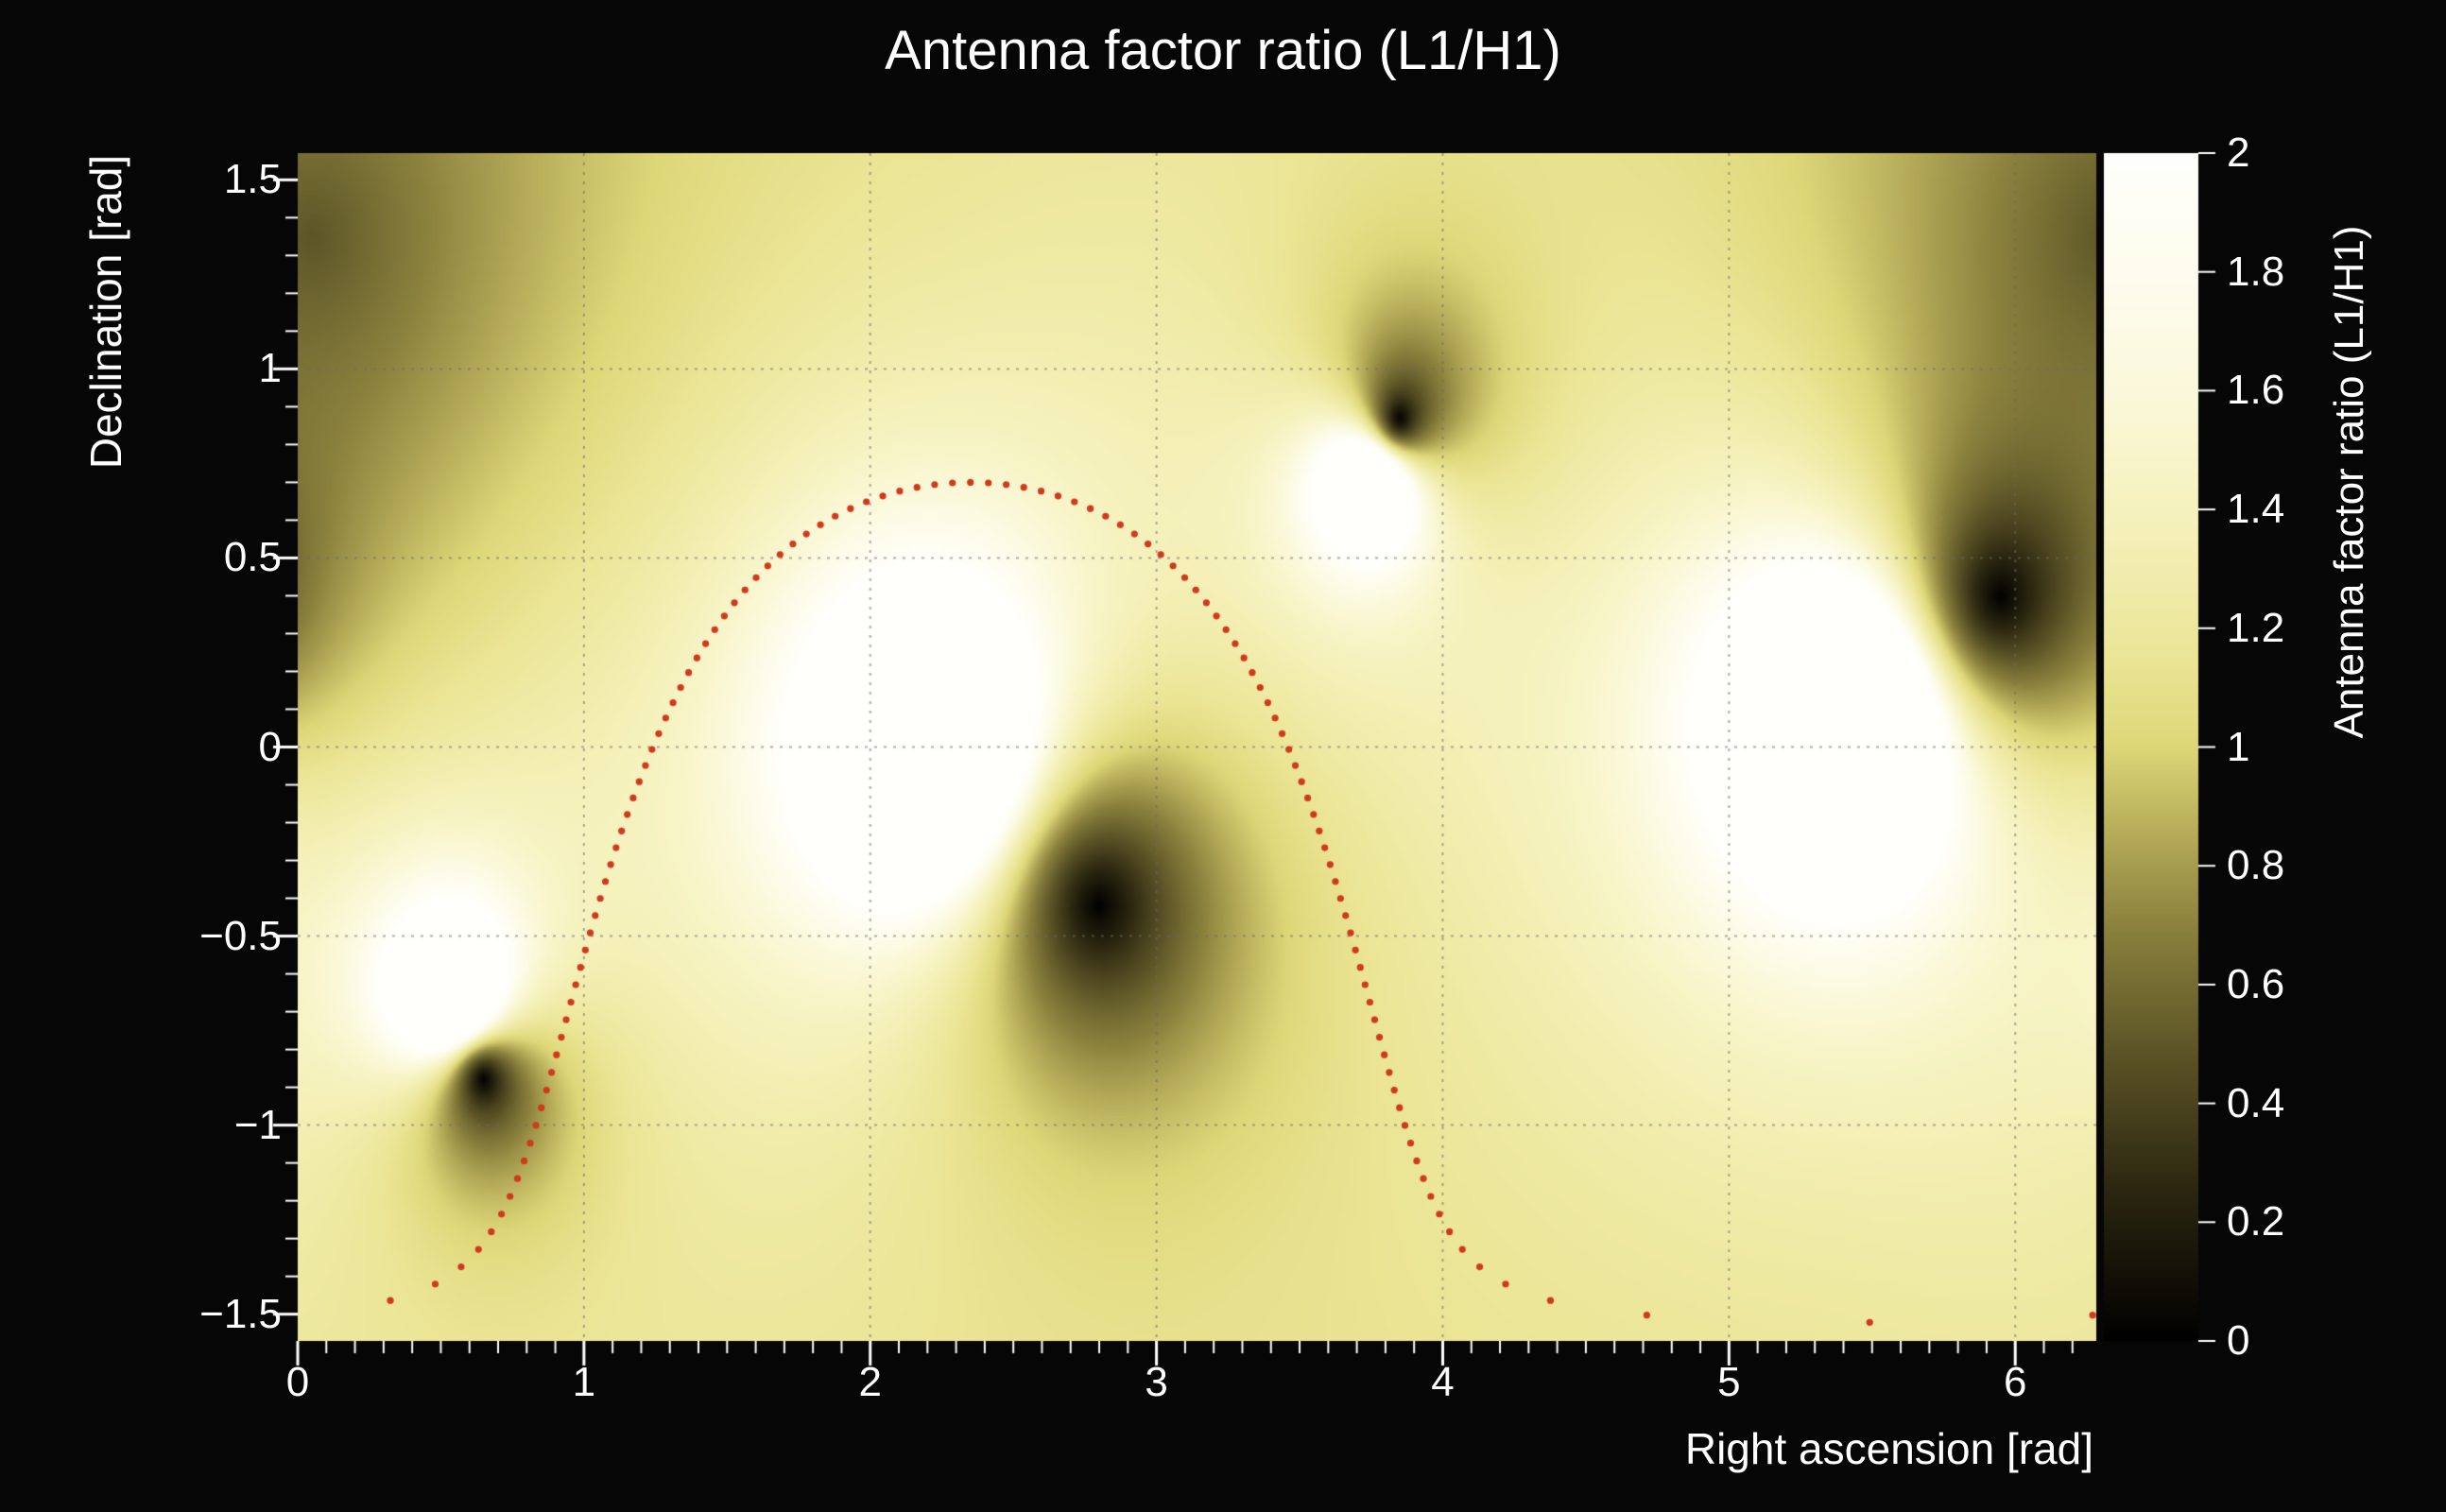  What do you see at coordinates (2256, 509) in the screenshot?
I see `colorbar-tick-label: 1.4` at bounding box center [2256, 509].